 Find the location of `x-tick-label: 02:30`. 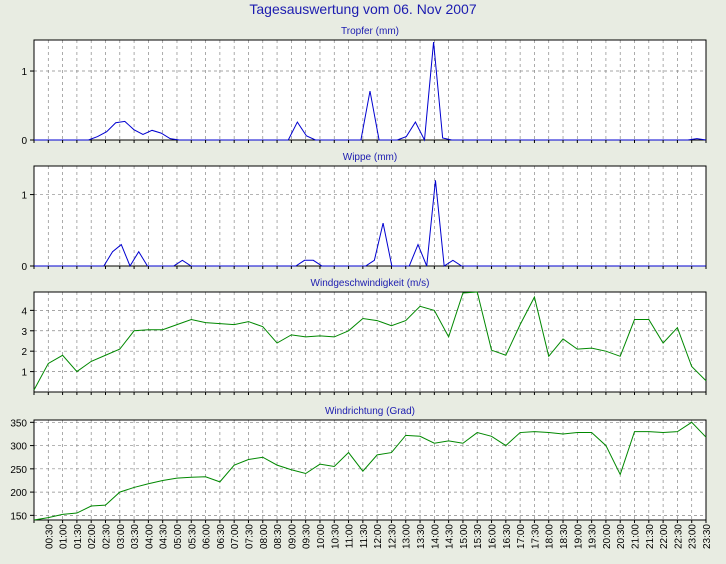

x-tick-label: 02:30 is located at coordinates (106, 536).